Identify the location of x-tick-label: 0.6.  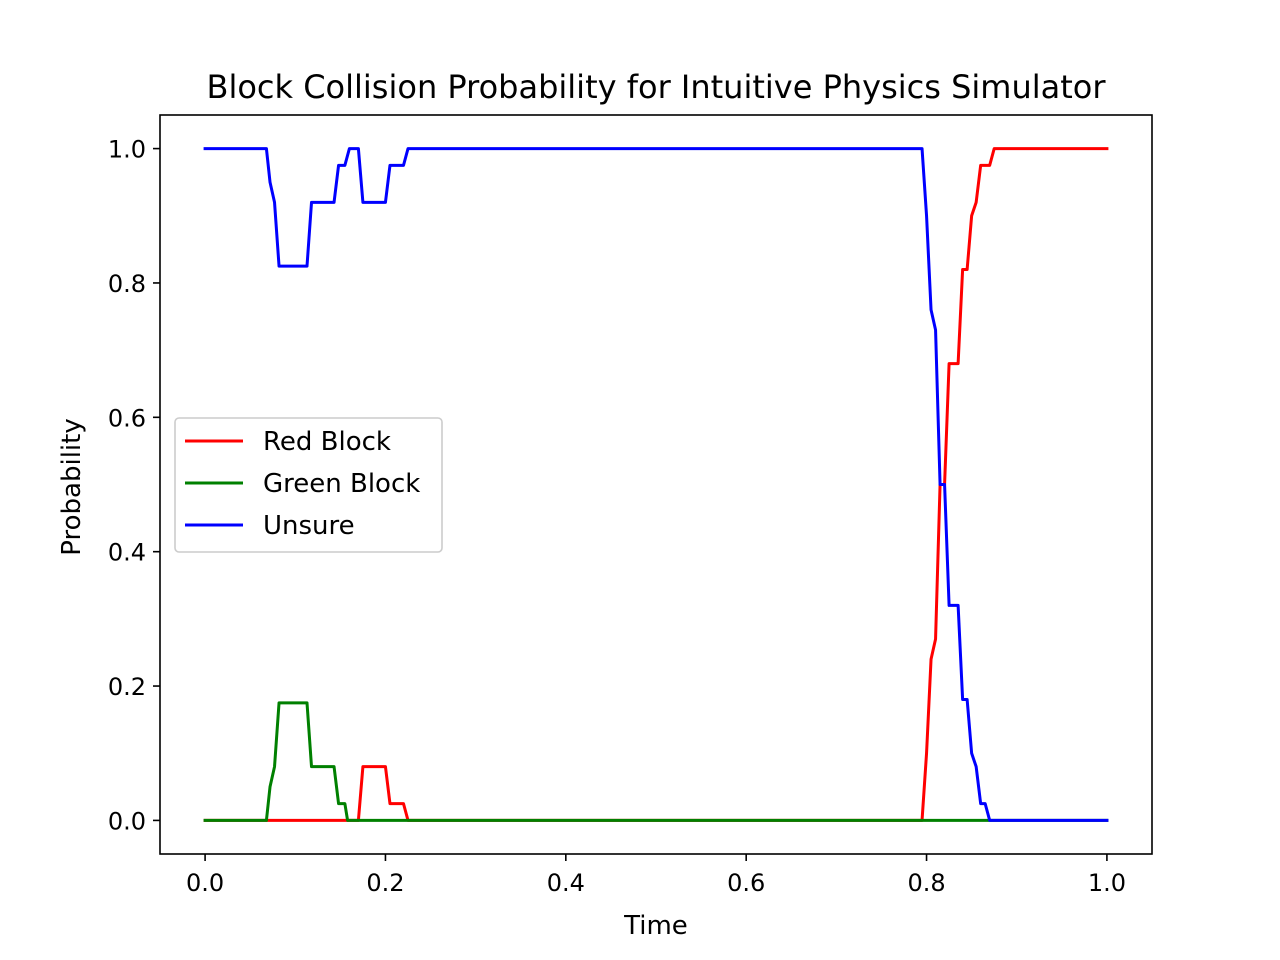
(746, 883).